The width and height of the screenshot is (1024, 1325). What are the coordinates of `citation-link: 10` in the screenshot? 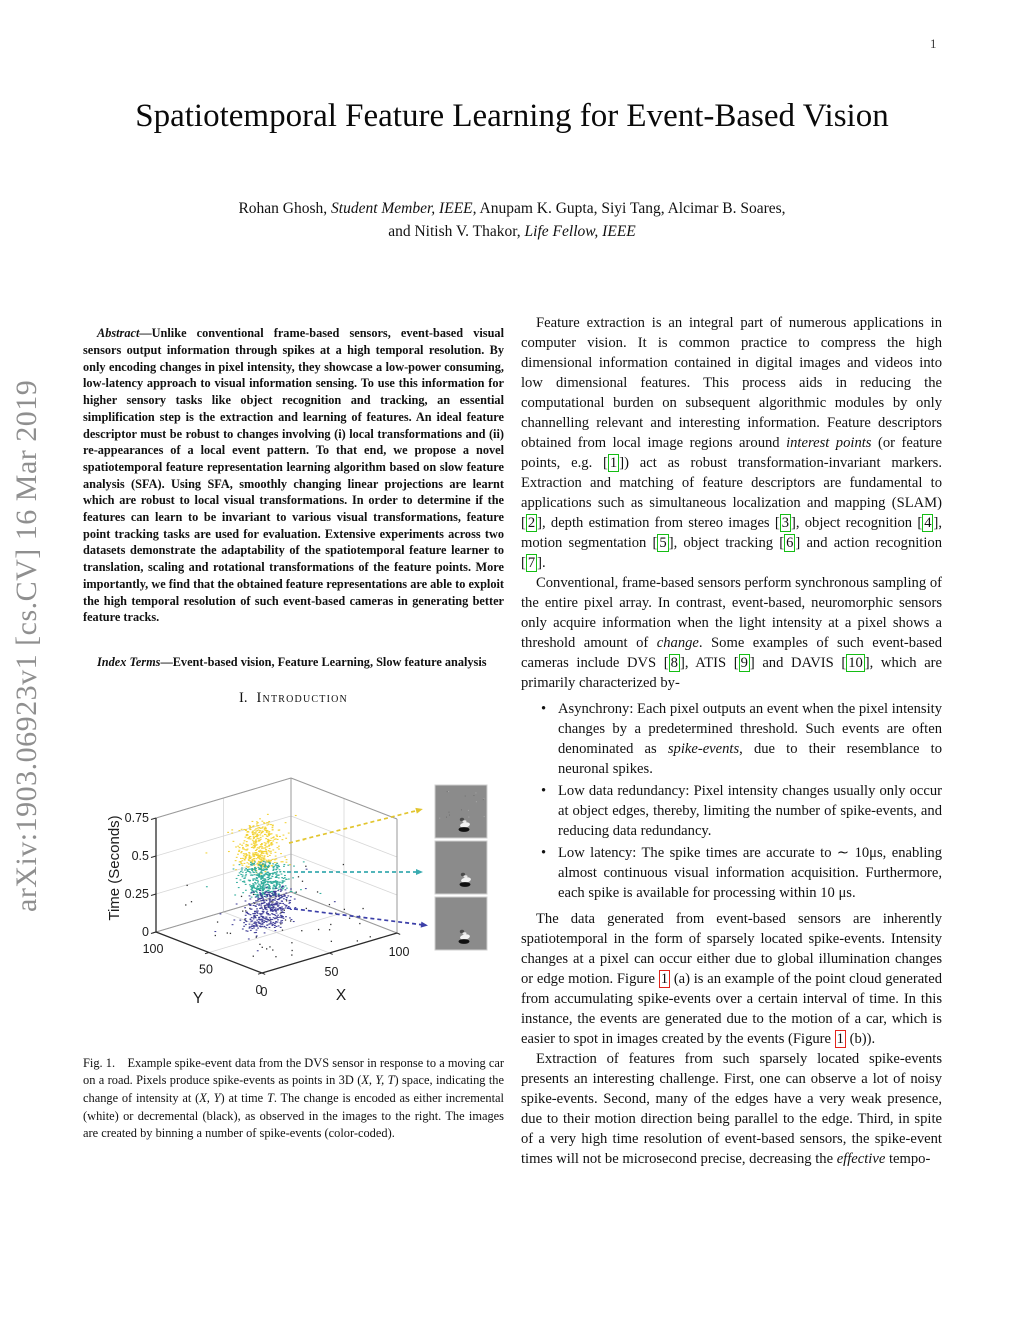 It's located at (855, 663).